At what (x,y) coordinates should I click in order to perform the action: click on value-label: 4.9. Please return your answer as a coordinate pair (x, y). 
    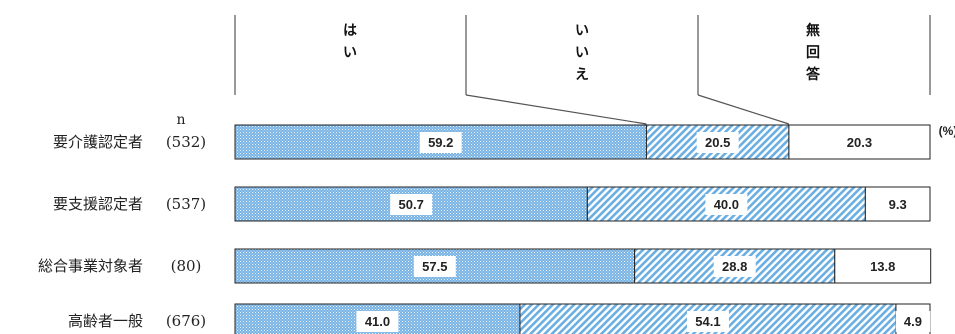
    Looking at the image, I should click on (913, 321).